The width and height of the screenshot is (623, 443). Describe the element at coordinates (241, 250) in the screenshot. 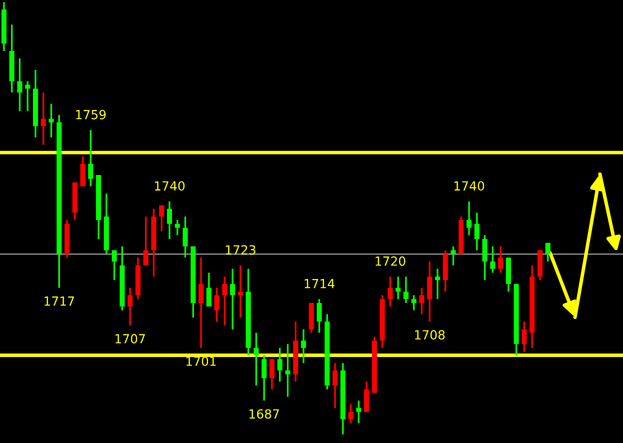

I see `annotation: 1723` at that location.